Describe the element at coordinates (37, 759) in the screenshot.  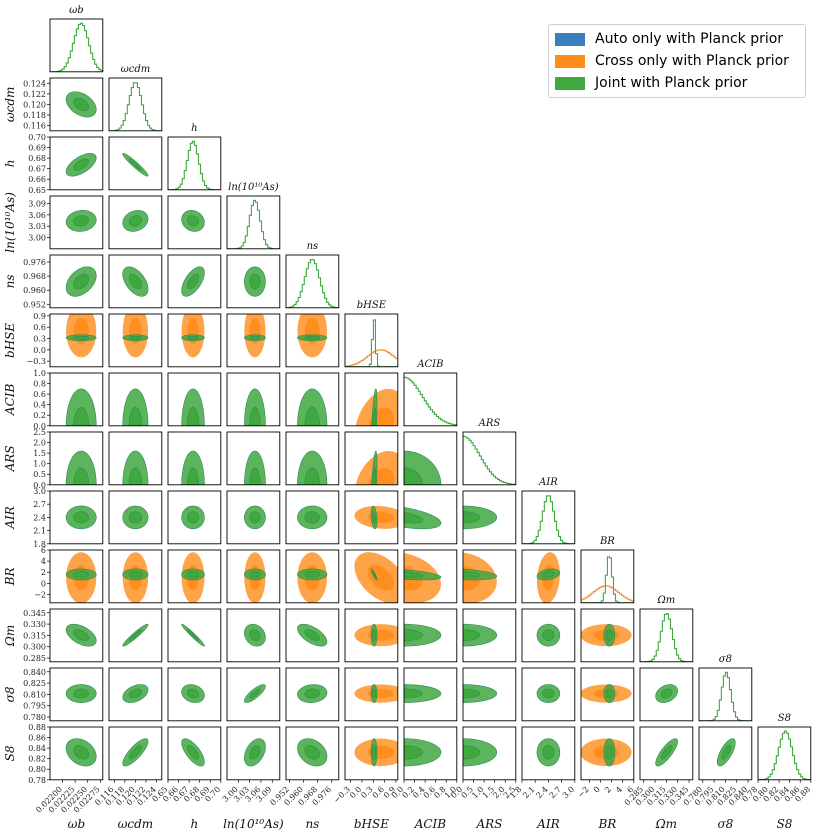
I see `y-tick-label-S_8: 0.82` at that location.